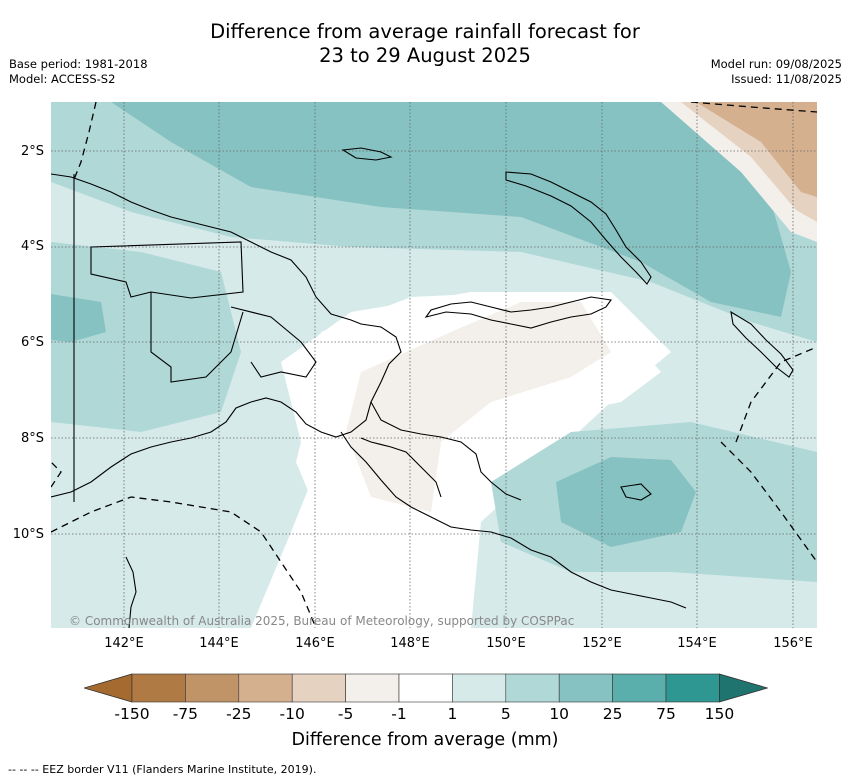 The width and height of the screenshot is (850, 781). I want to click on colorbar-tick-label: -5, so click(345, 714).